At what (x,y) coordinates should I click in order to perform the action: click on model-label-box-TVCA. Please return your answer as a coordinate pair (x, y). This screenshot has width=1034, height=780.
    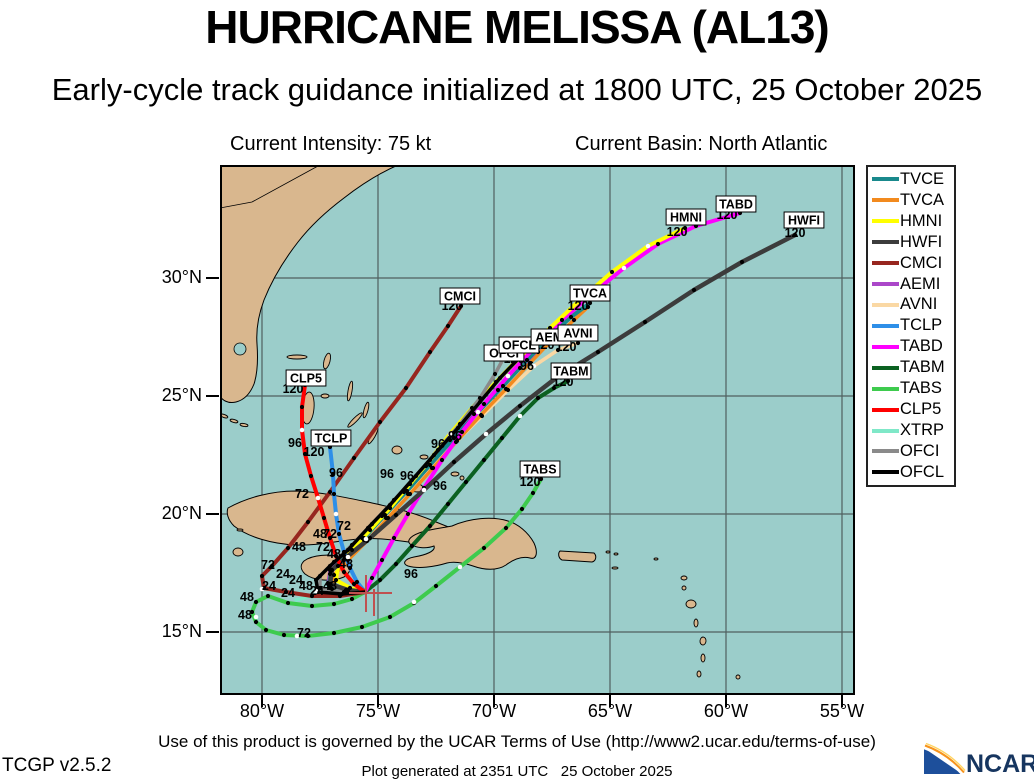
    Looking at the image, I should click on (590, 293).